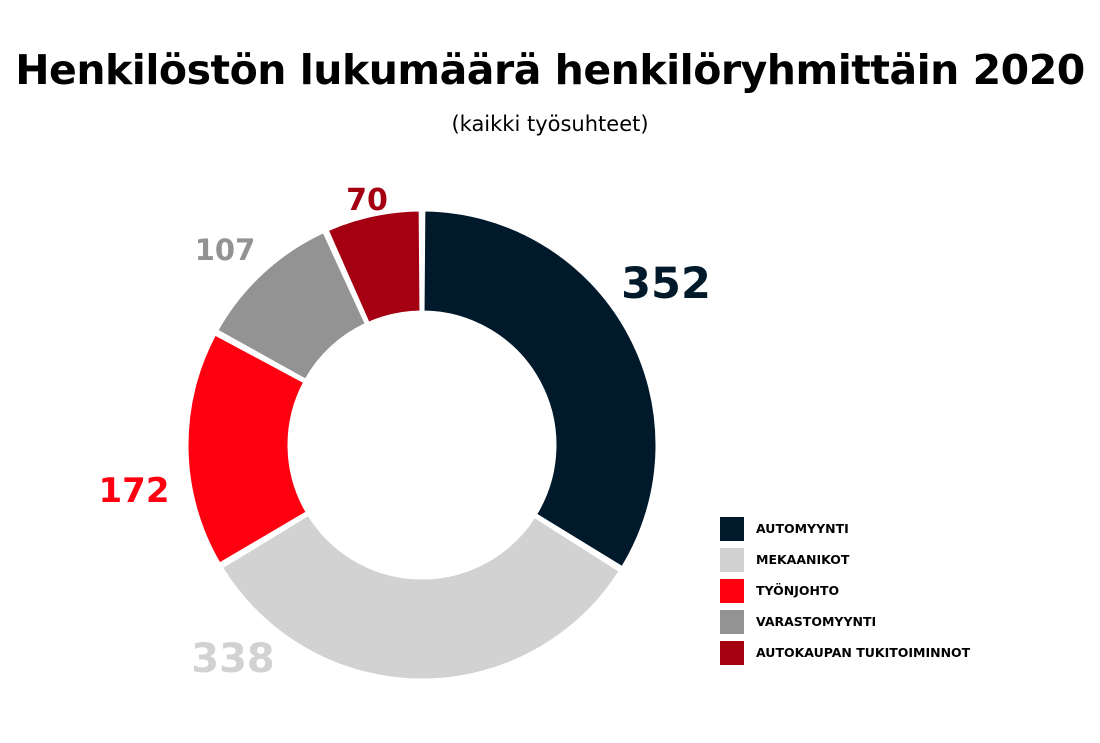 The height and width of the screenshot is (743, 1100). Describe the element at coordinates (550, 124) in the screenshot. I see `chart-subtitle: (kaikki työsuhteet)` at that location.